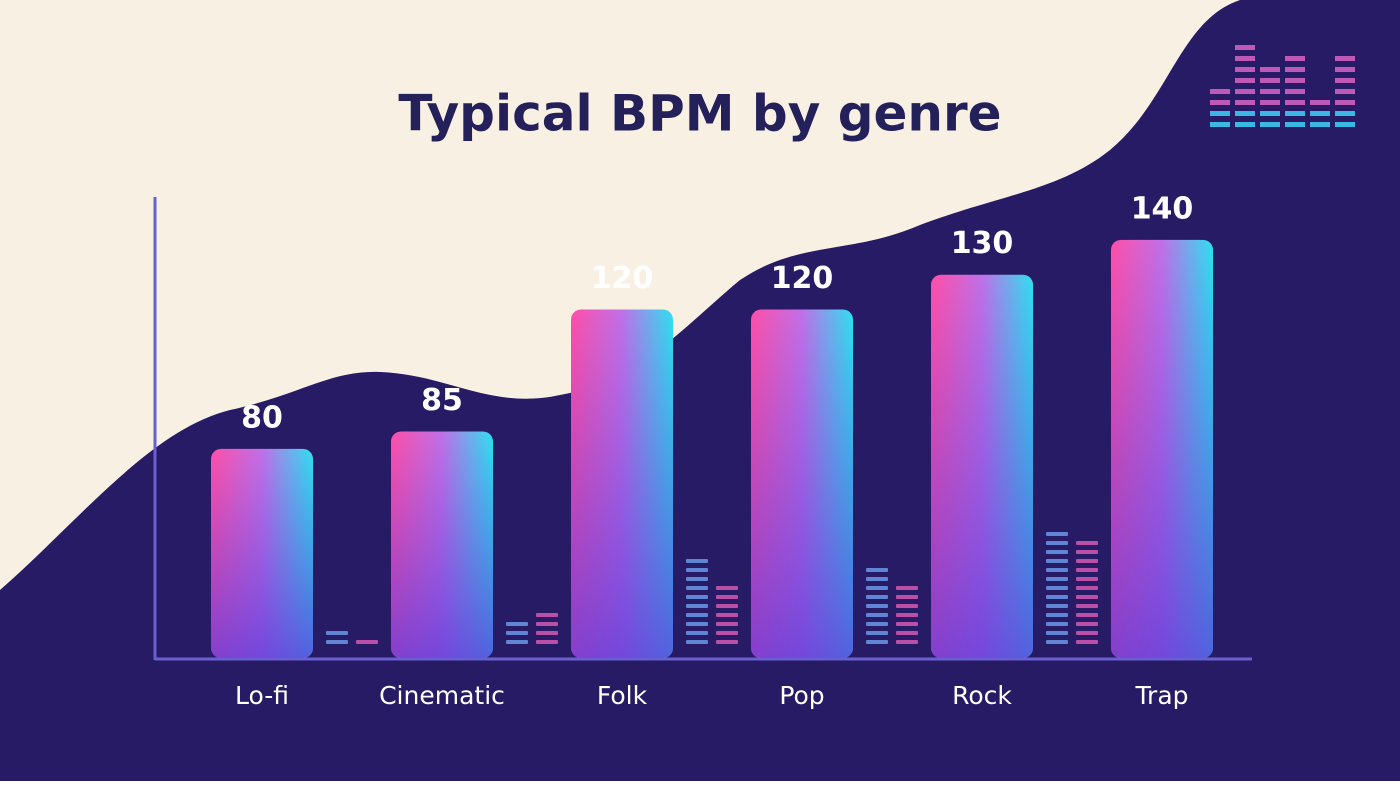 The width and height of the screenshot is (1400, 785). Describe the element at coordinates (262, 417) in the screenshot. I see `value-label: 80` at that location.